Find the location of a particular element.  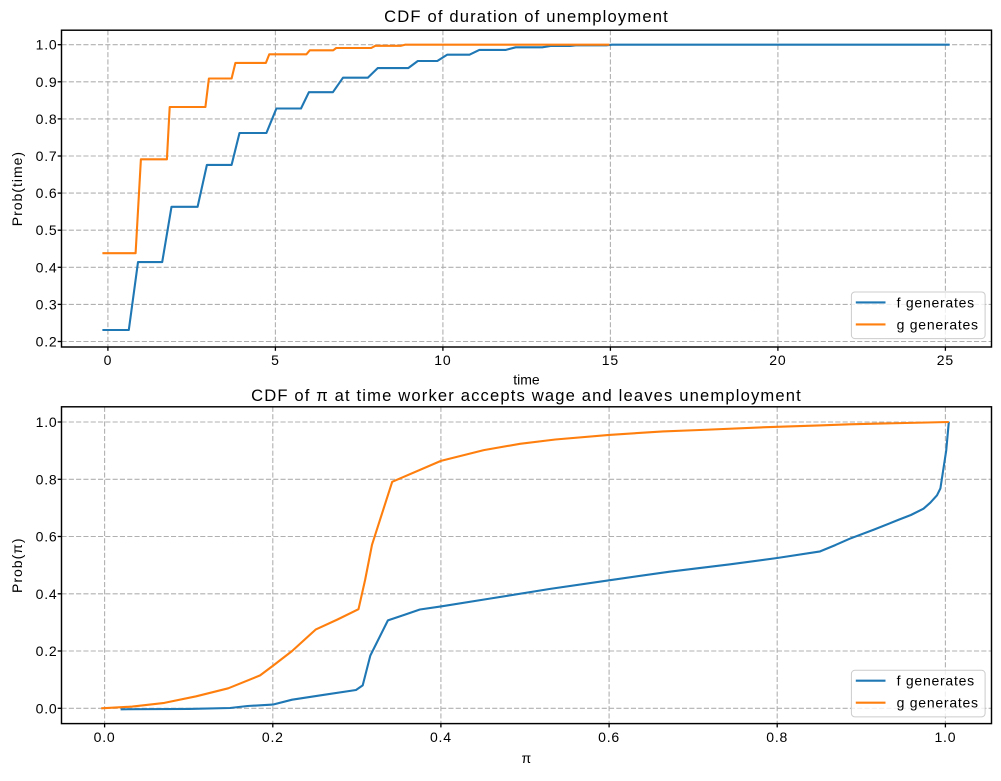

svg-text: Prob(π) is located at coordinates (17, 565).